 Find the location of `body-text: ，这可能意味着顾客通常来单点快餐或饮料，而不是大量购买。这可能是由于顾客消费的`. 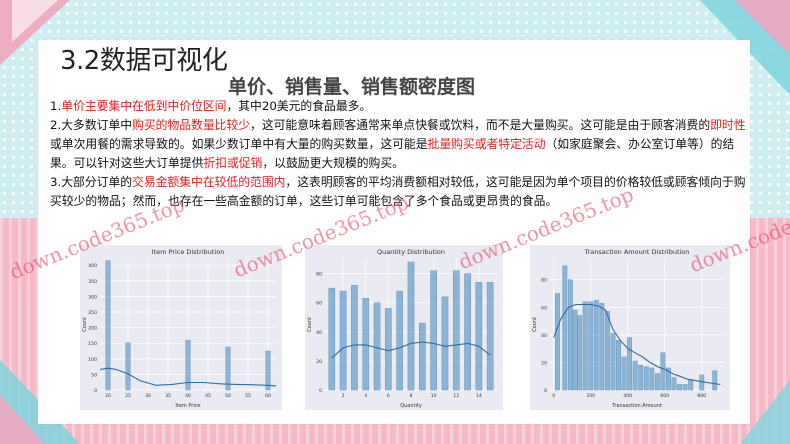

body-text: ，这可能意味着顾客通常来单点快餐或饮料，而不是大量购买。这可能是由于顾客消费的 is located at coordinates (480, 125).